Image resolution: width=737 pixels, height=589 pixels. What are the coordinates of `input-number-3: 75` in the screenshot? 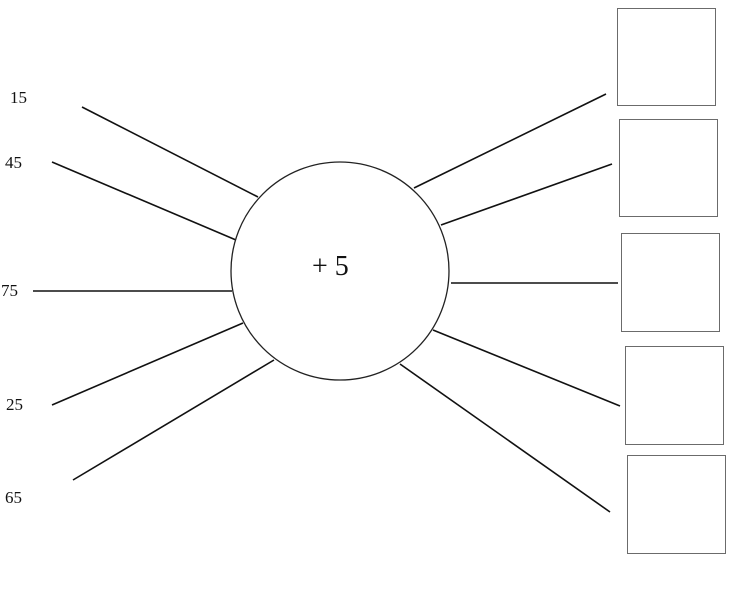 It's located at (9, 290).